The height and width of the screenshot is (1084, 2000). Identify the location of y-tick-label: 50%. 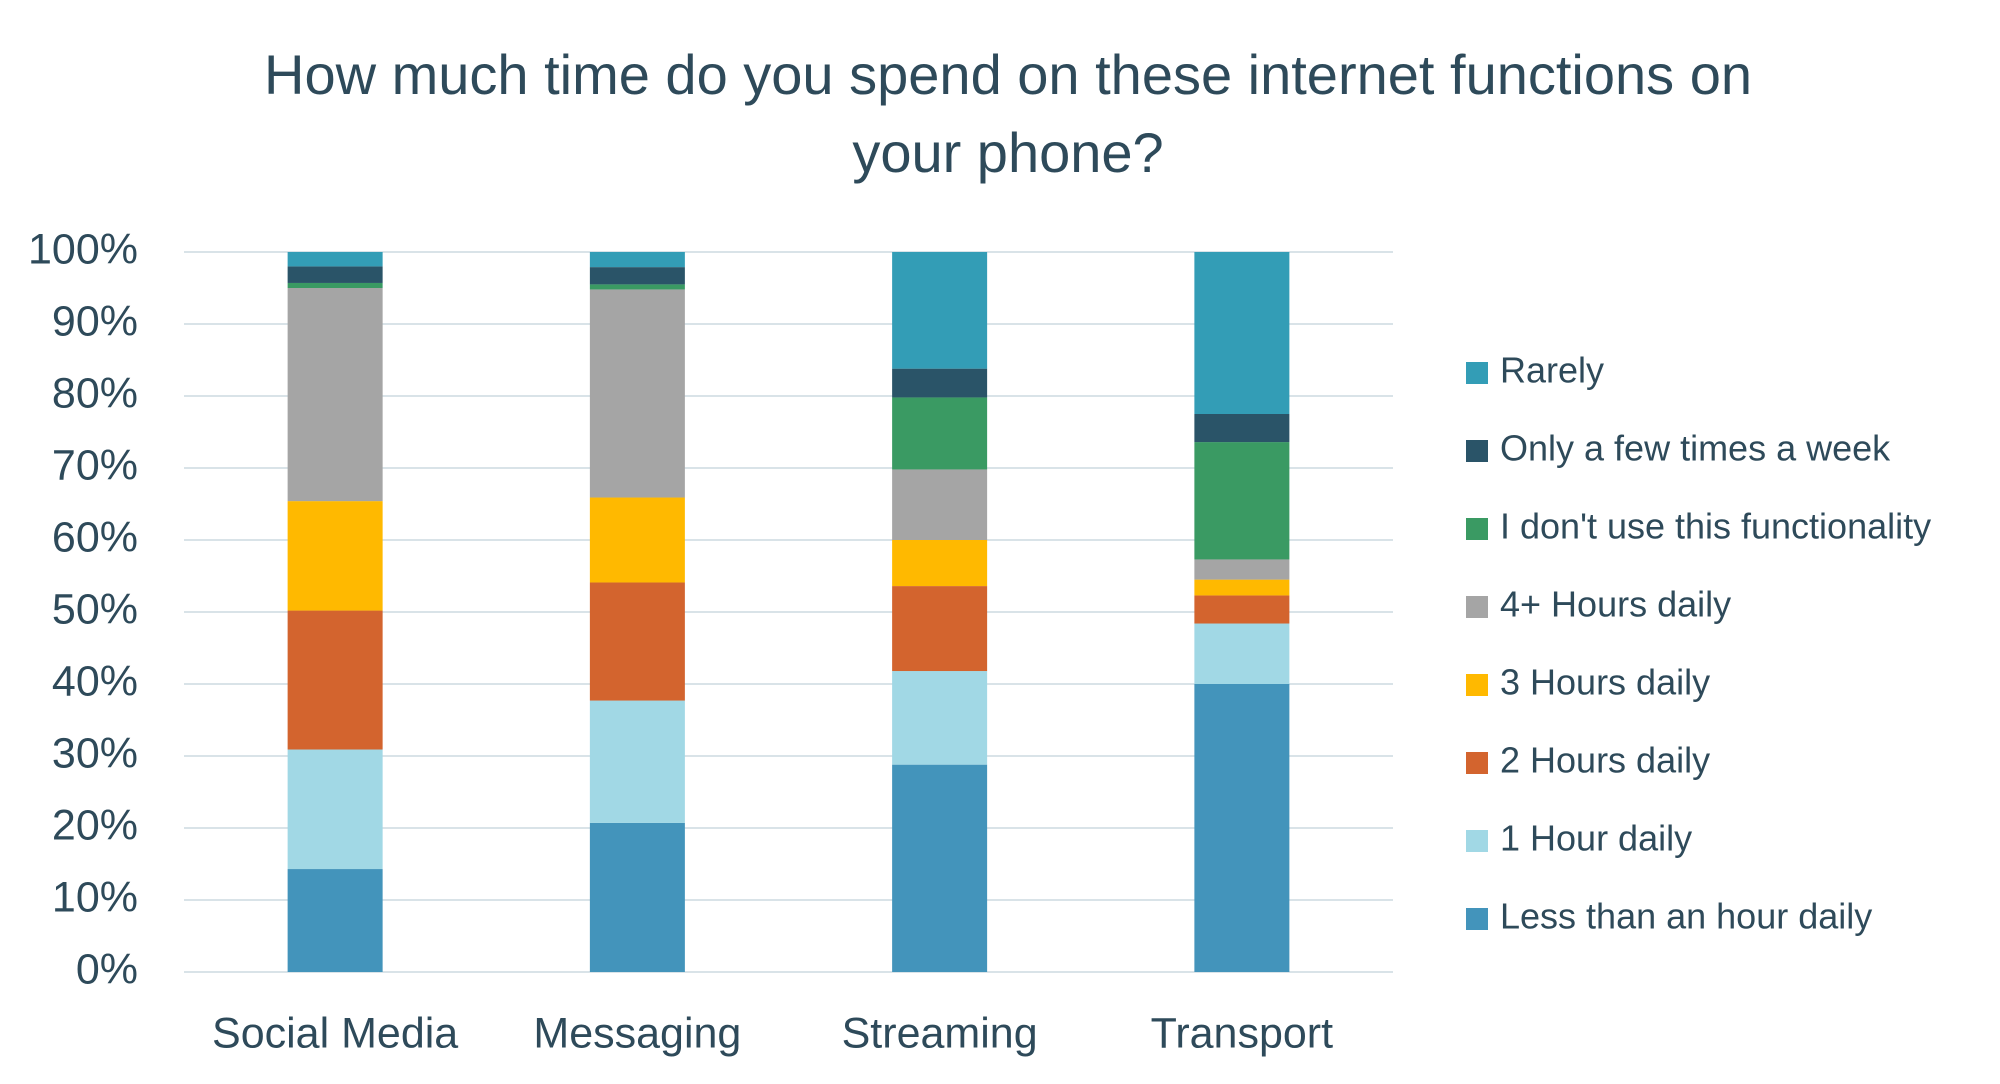
(95, 609).